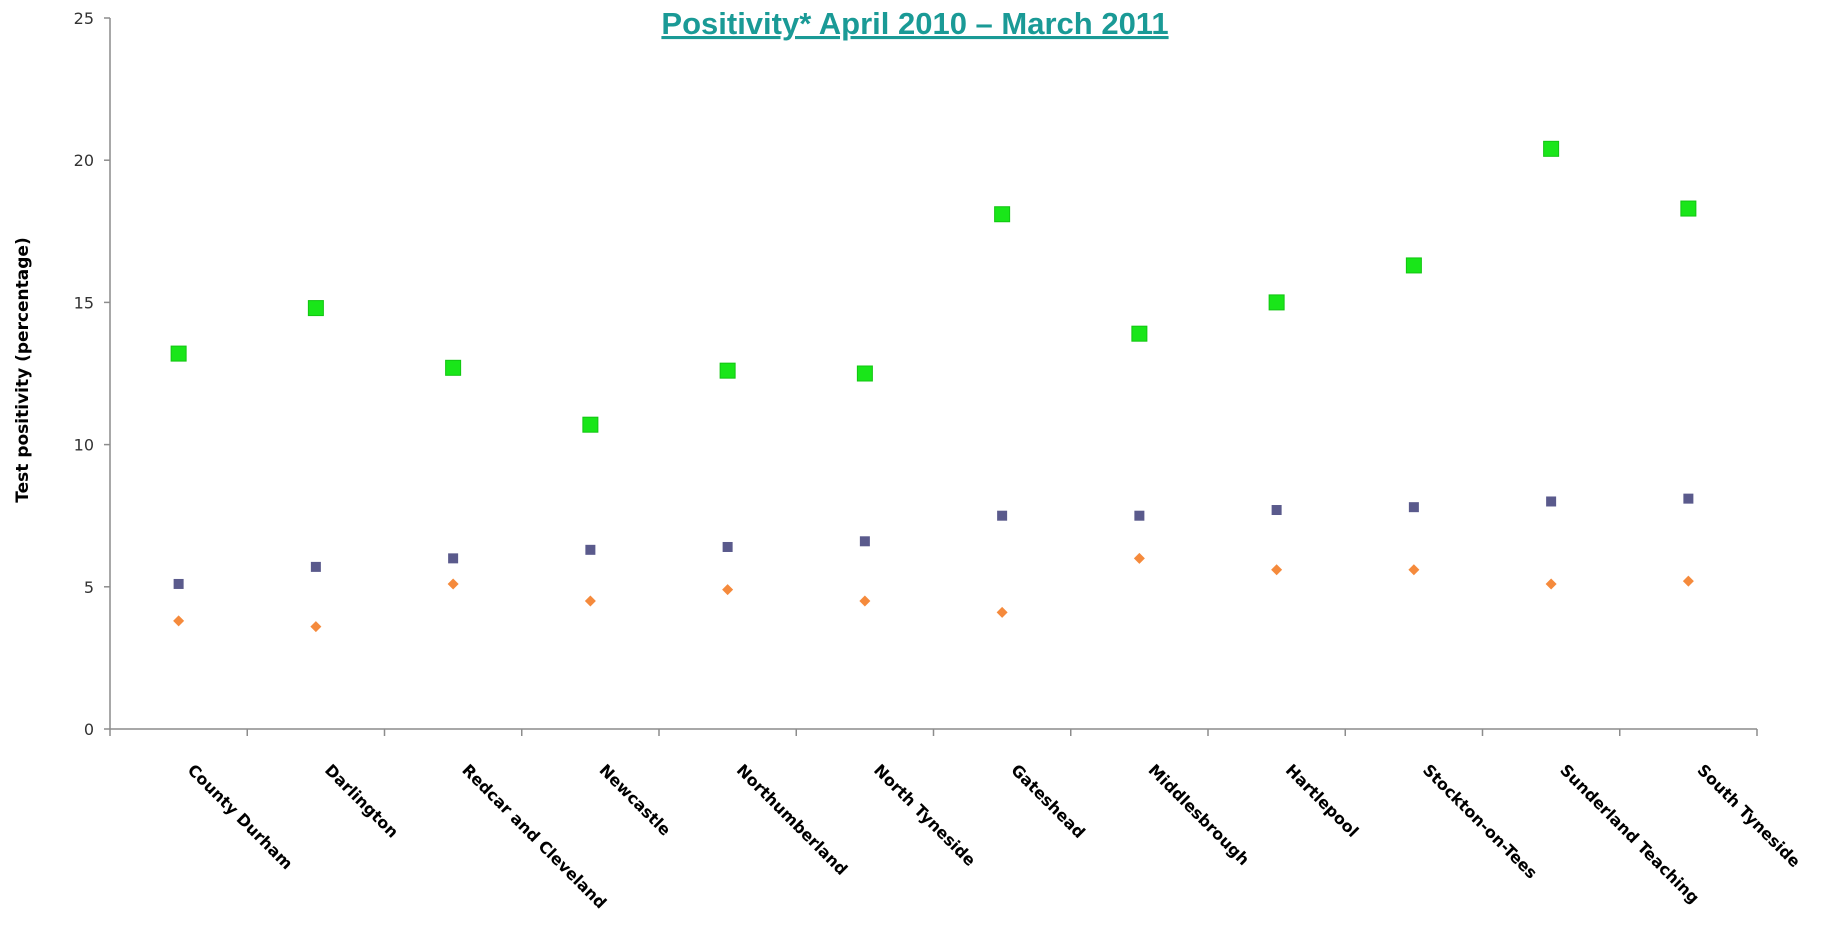 The height and width of the screenshot is (952, 1830). What do you see at coordinates (84, 302) in the screenshot?
I see `y-tick-label: 15` at bounding box center [84, 302].